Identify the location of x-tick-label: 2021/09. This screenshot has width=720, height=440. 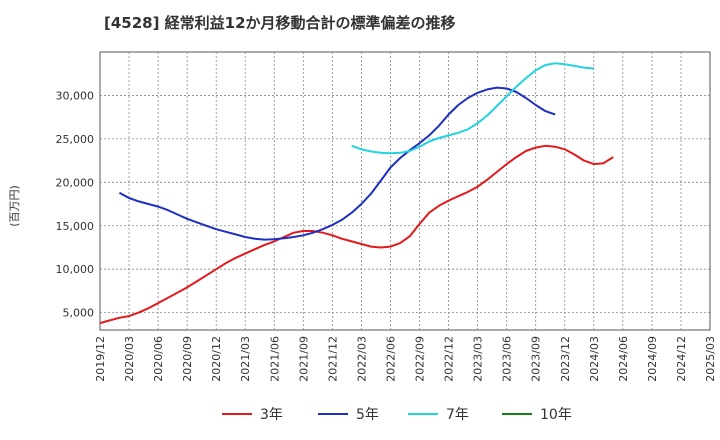
(303, 359).